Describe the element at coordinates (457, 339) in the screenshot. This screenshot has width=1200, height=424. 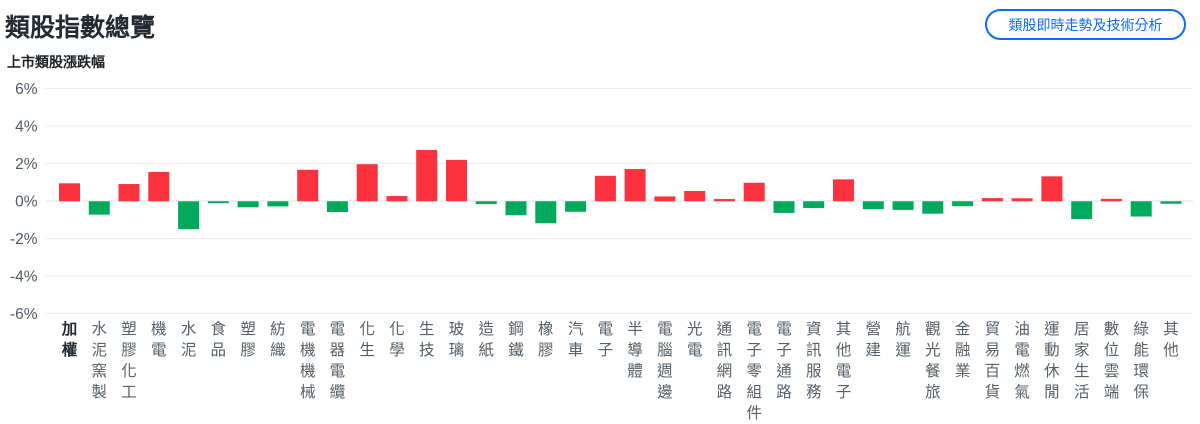
I see `svg-text: 玻璃` at that location.